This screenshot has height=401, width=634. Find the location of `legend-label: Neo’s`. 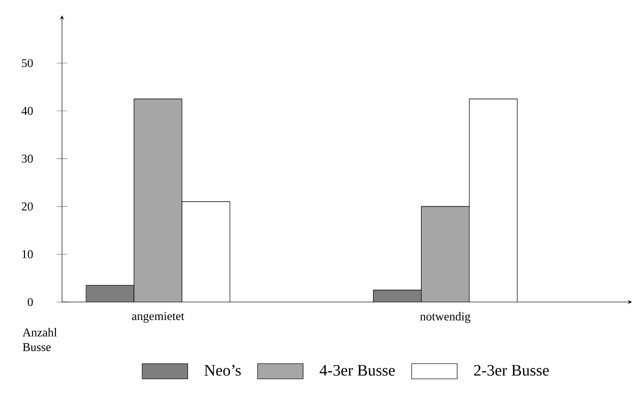

legend-label: Neo’s is located at coordinates (222, 370).